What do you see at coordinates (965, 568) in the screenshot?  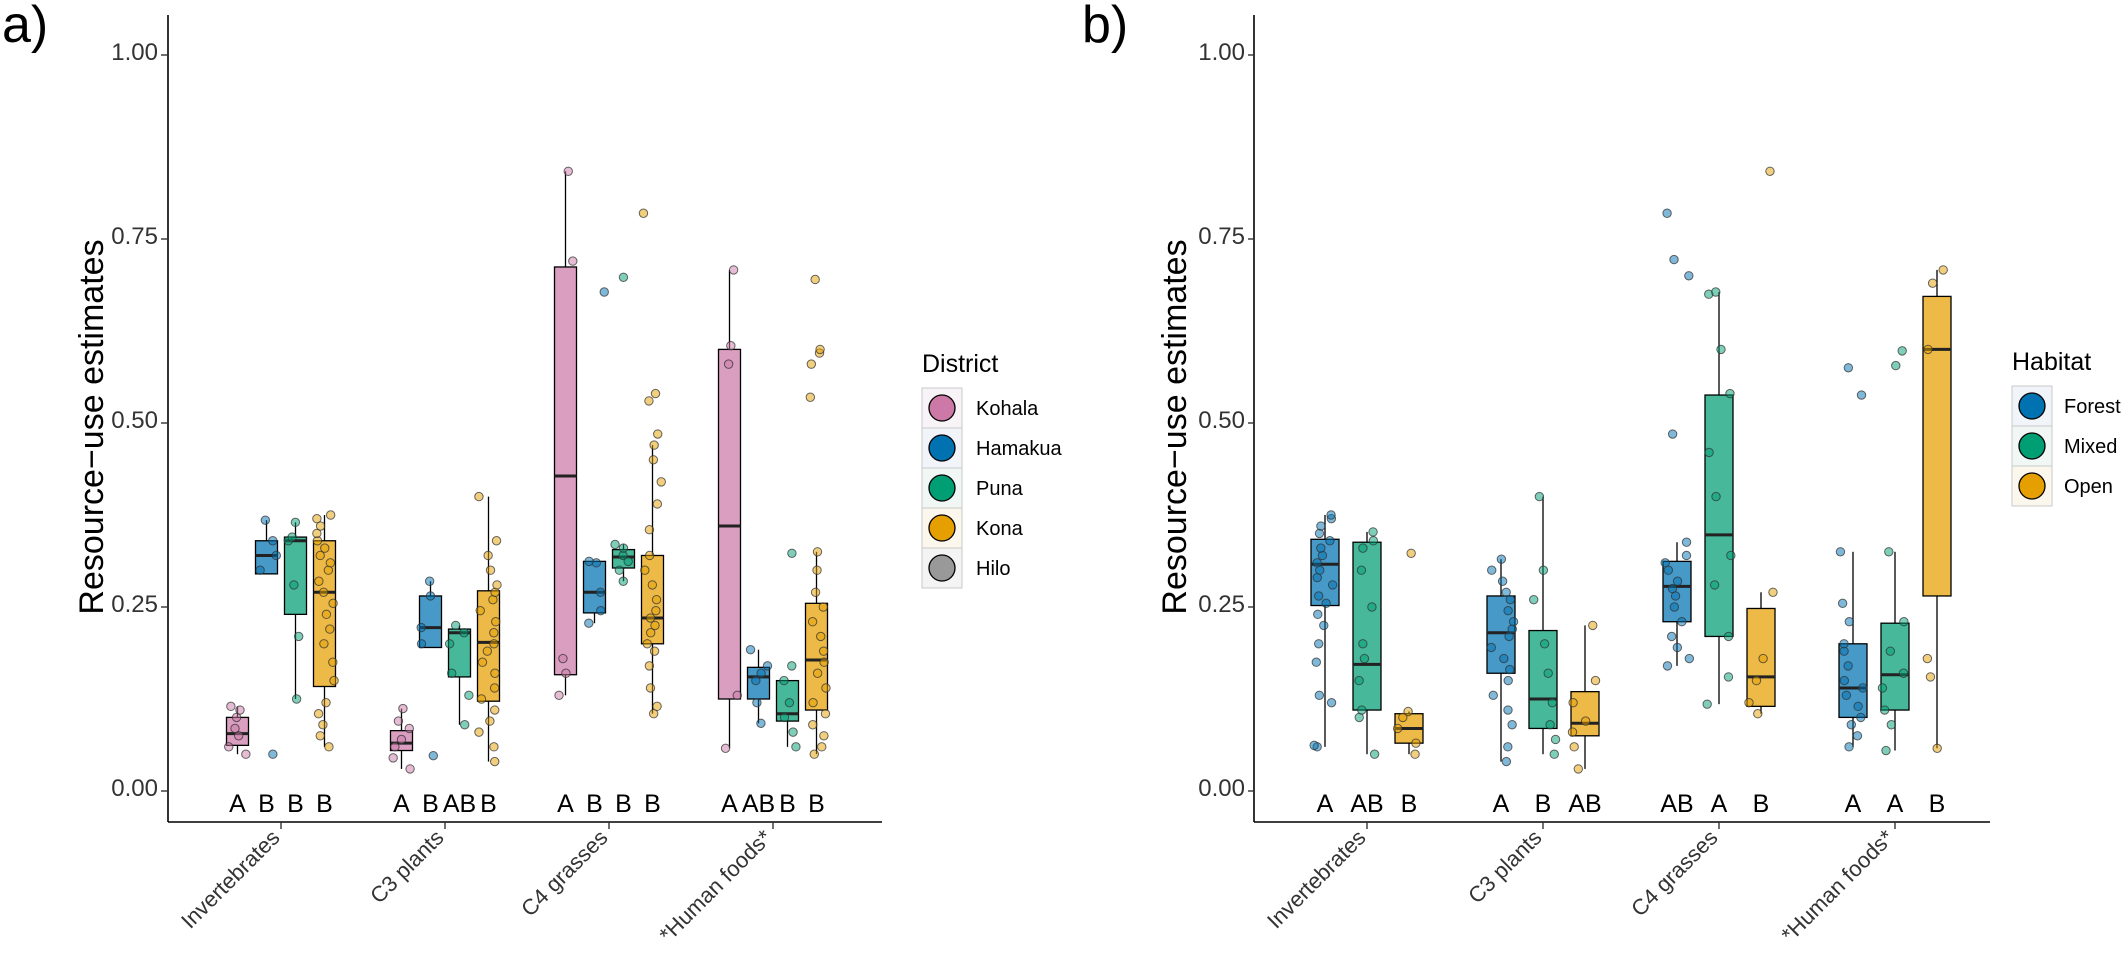 I see `legend-item-hilo: Hilo` at bounding box center [965, 568].